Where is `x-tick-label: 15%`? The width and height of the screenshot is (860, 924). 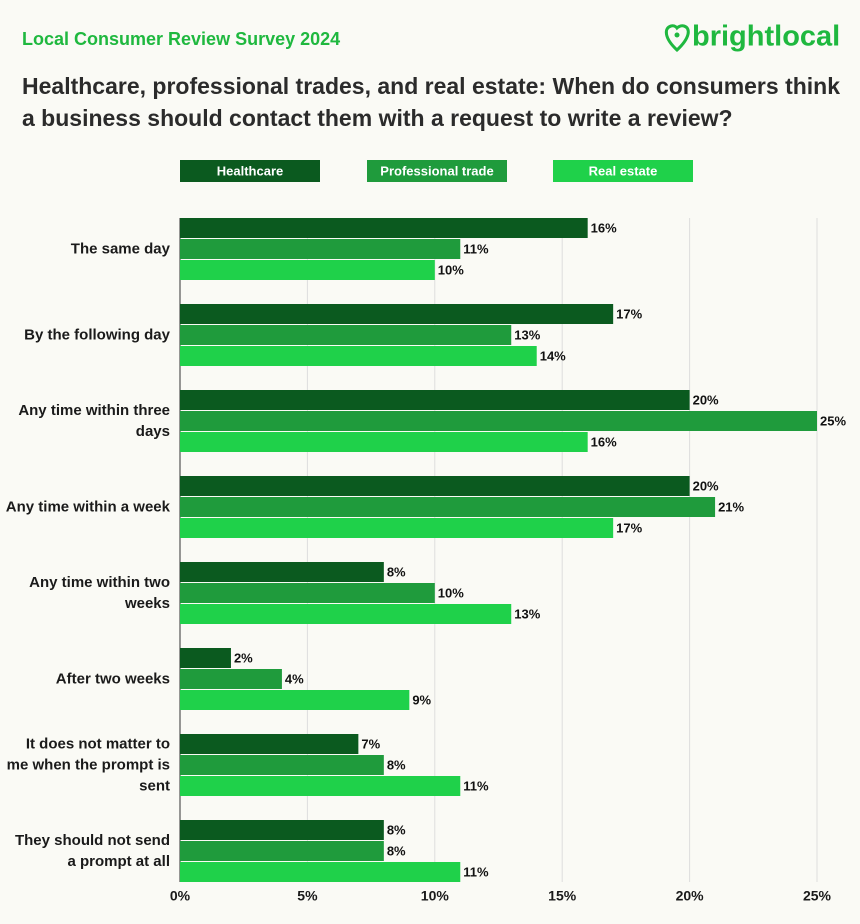 x-tick-label: 15% is located at coordinates (562, 896).